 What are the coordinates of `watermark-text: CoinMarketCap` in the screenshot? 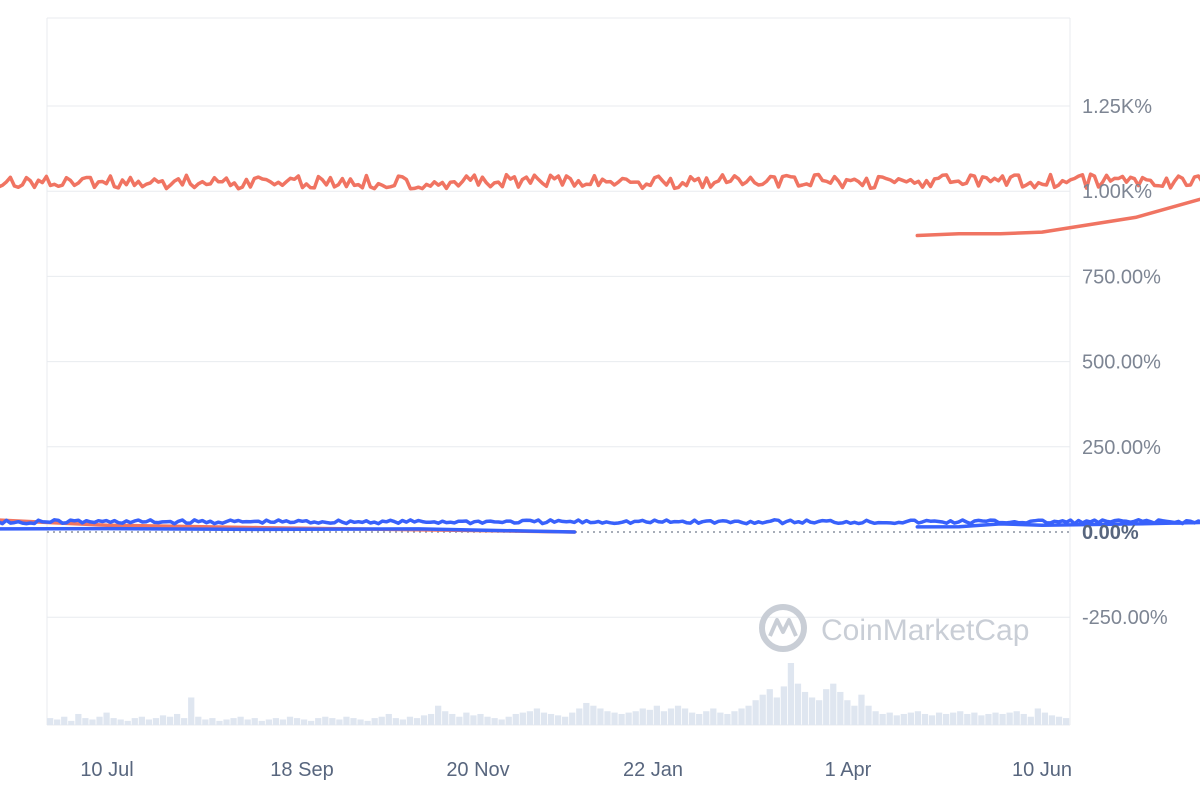 It's located at (925, 630).